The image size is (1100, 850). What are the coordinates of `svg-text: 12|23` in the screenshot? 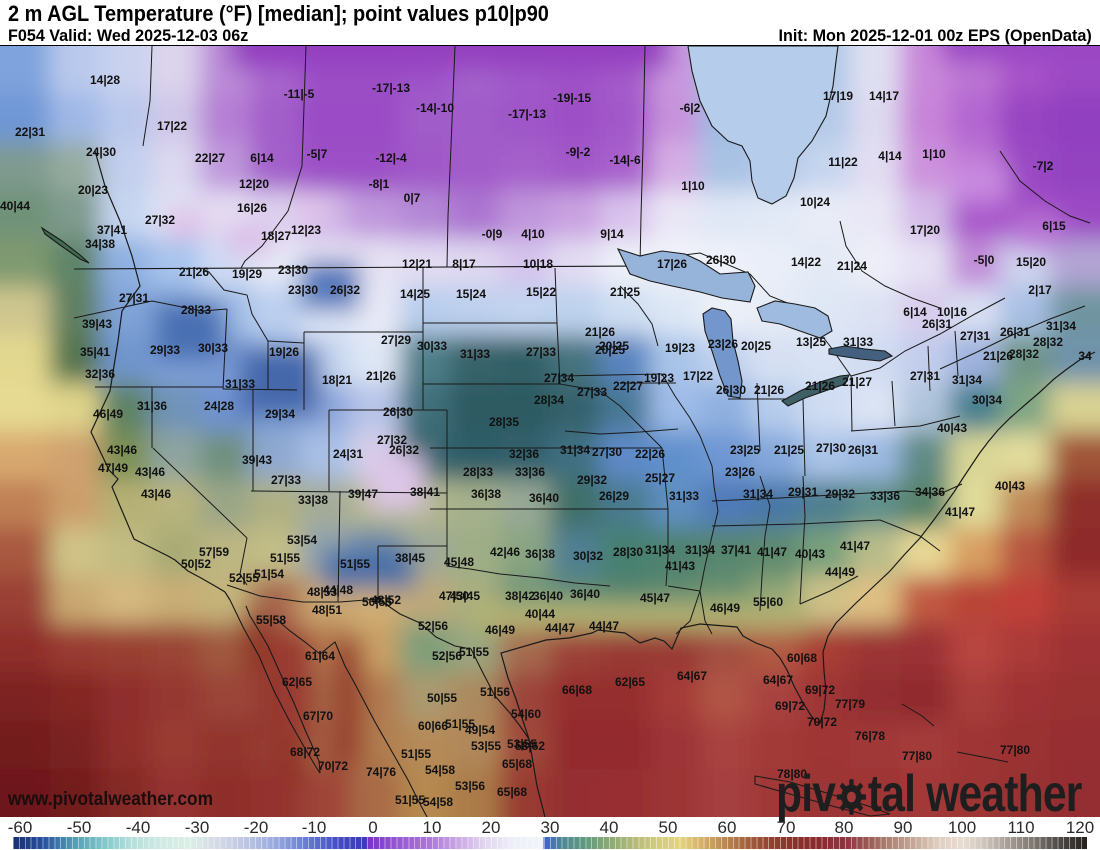 It's located at (306, 230).